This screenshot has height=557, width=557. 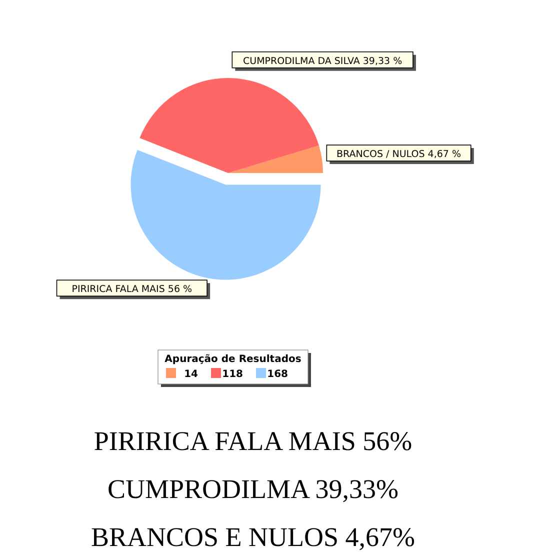 I want to click on data-label: BRANCOS / NULOS 4,67 %, so click(x=399, y=154).